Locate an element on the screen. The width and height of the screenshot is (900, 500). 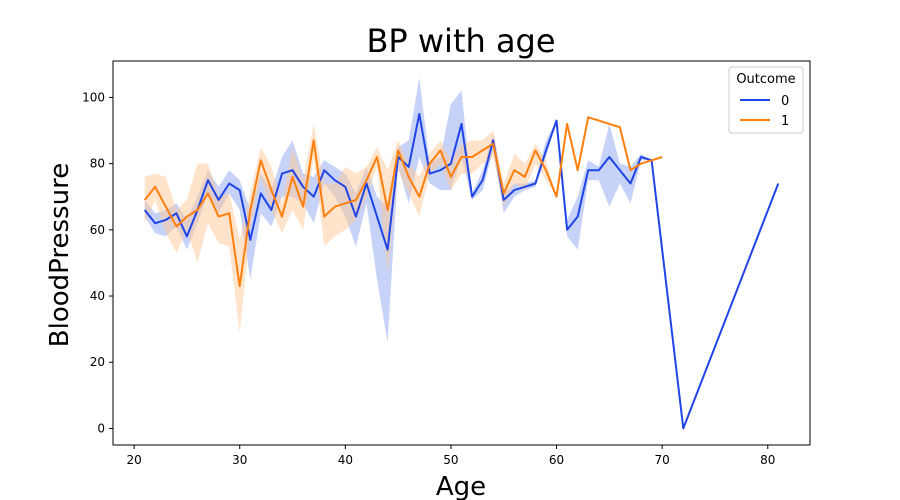
y-tick-label: 60 is located at coordinates (97, 230).